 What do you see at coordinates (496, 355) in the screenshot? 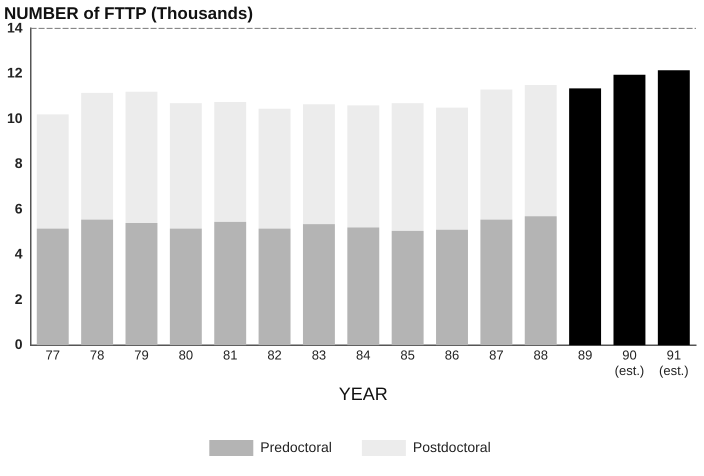
I see `x-tick-label: 87` at bounding box center [496, 355].